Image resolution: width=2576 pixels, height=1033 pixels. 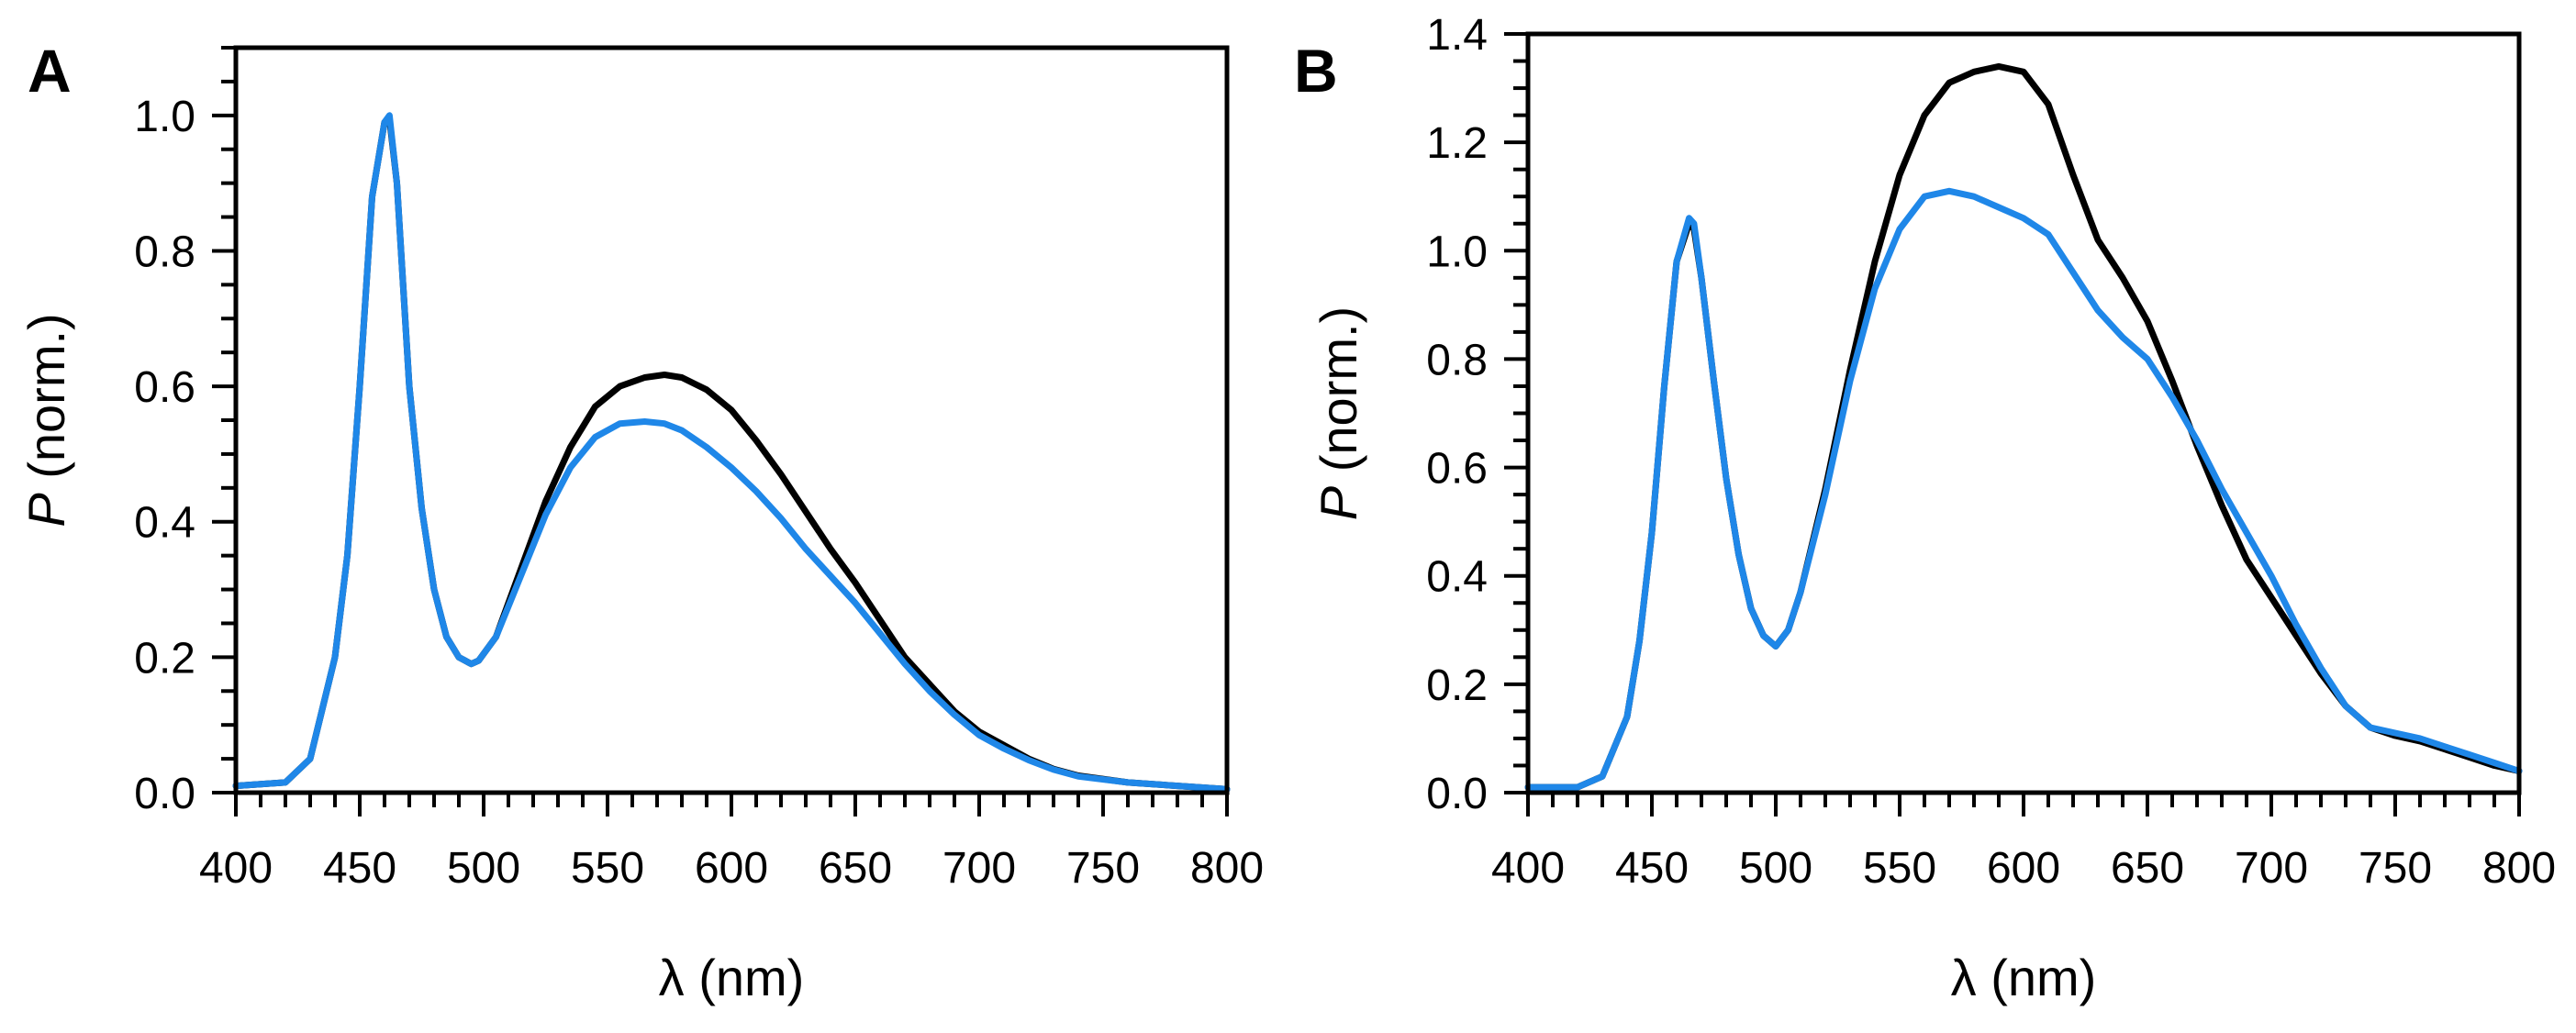 What do you see at coordinates (50, 71) in the screenshot?
I see `panel-letter: A` at bounding box center [50, 71].